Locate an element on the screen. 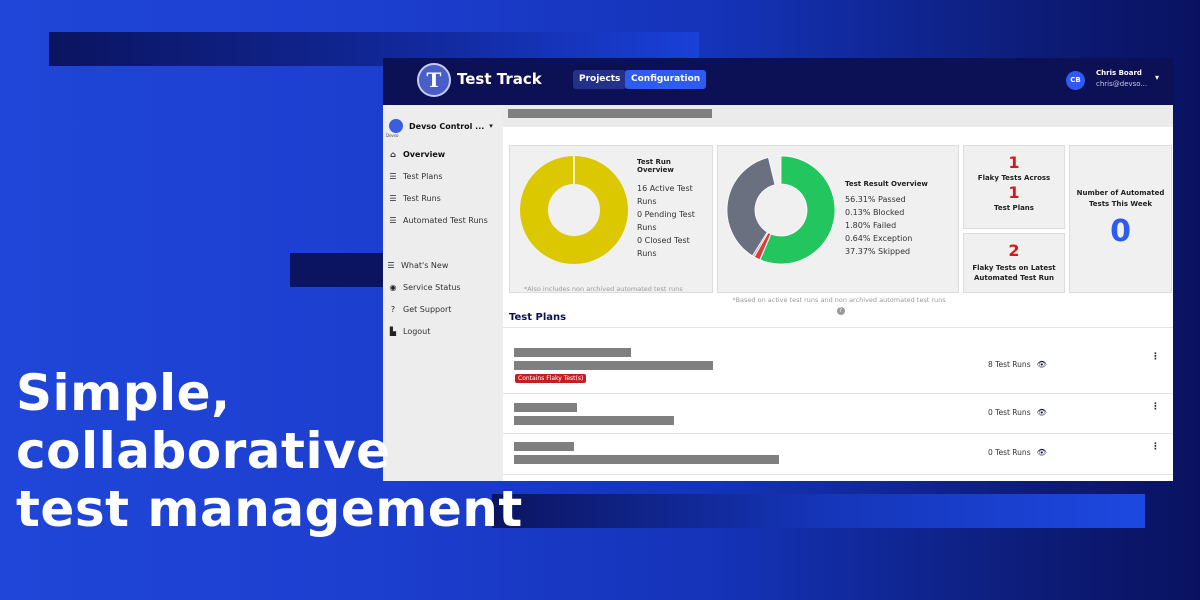 The width and height of the screenshot is (1200, 600). pending-runs-text: 0 Pending Test Runs is located at coordinates (666, 221).